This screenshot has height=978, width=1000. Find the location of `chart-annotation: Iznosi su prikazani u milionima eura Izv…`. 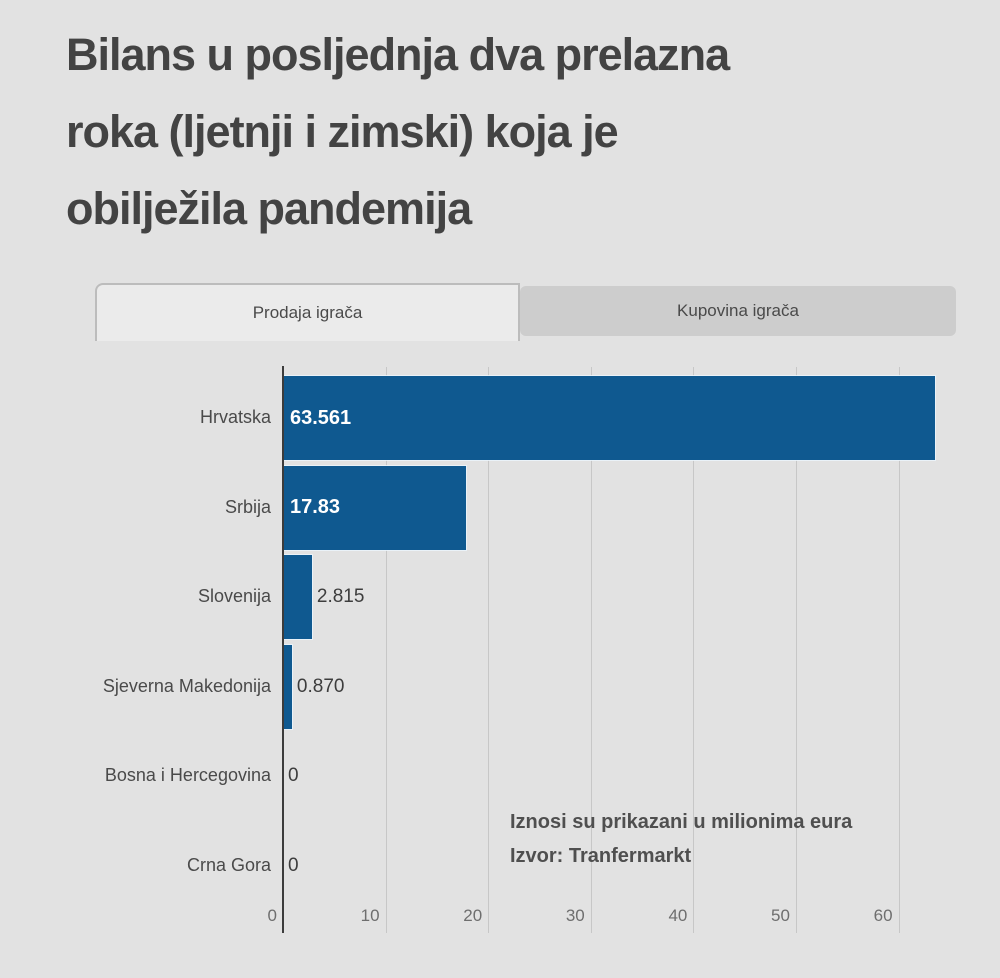

chart-annotation: Iznosi su prikazani u milionima eura Izv… is located at coordinates (681, 839).